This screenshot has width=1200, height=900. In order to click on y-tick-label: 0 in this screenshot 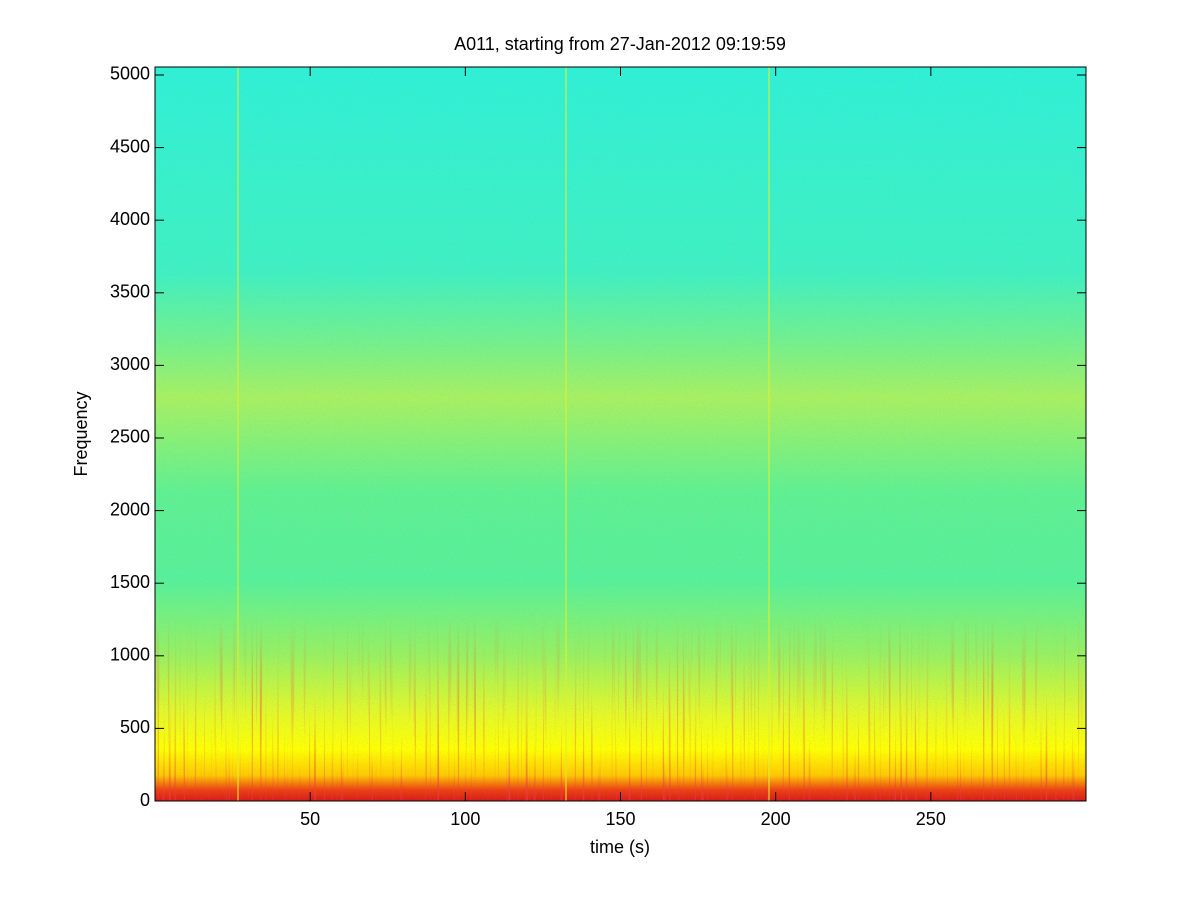, I will do `click(145, 800)`.